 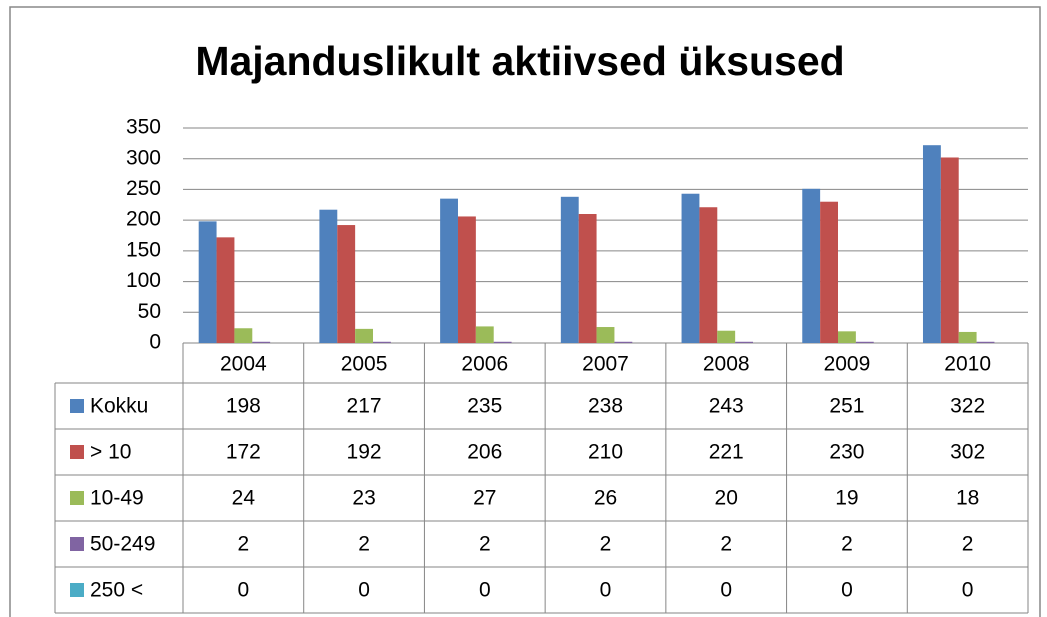 What do you see at coordinates (967, 452) in the screenshot?
I see `table-value: 302` at bounding box center [967, 452].